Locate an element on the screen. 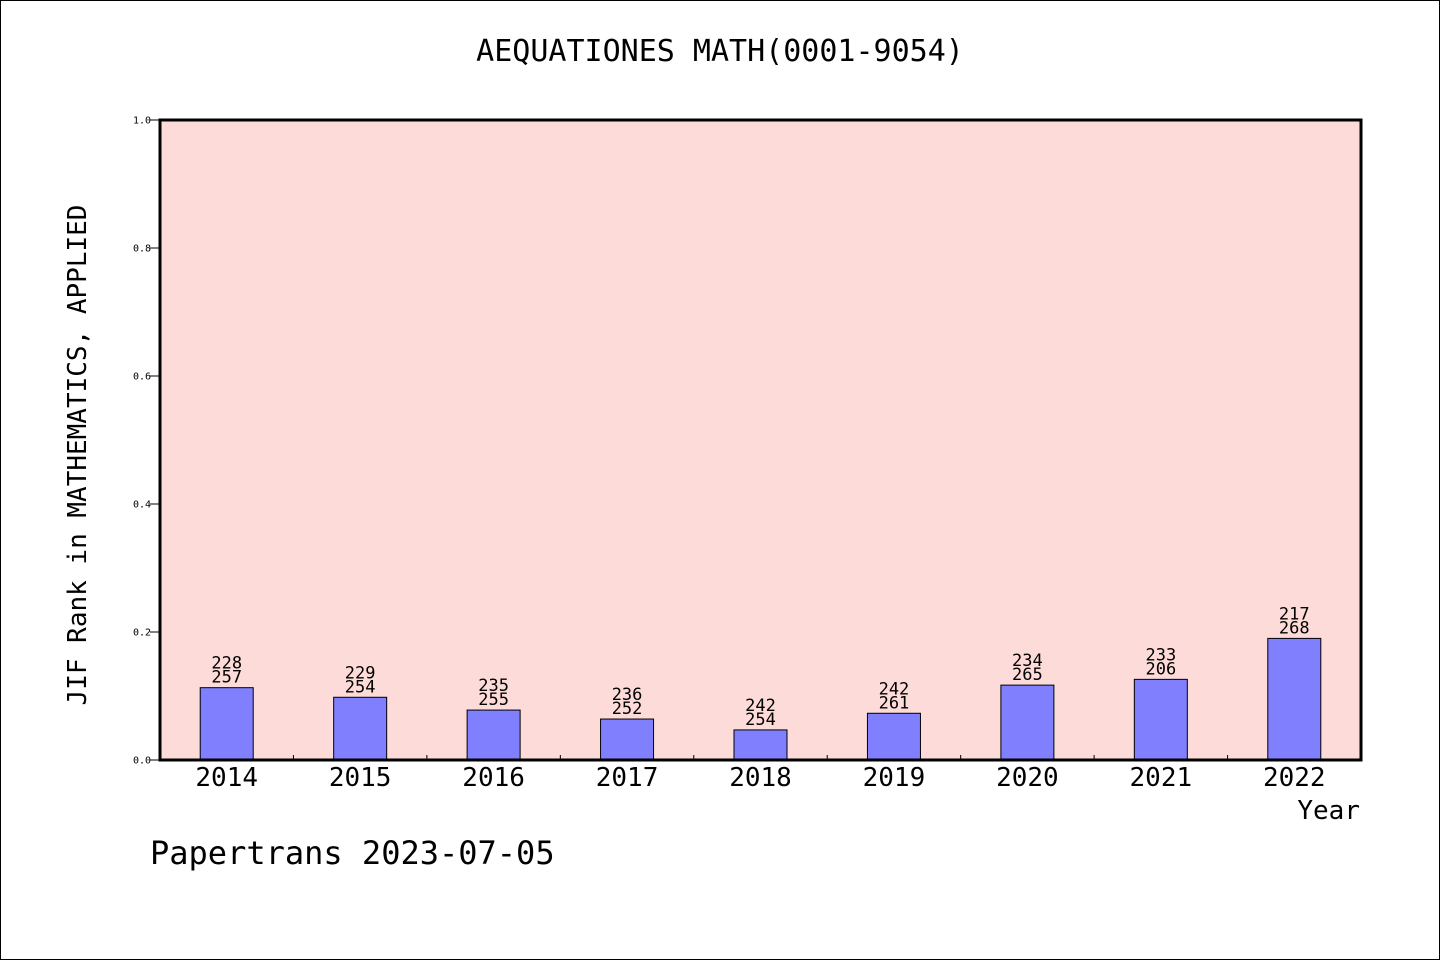 This screenshot has height=960, width=1440. total-label-2015: 254 is located at coordinates (360, 687).